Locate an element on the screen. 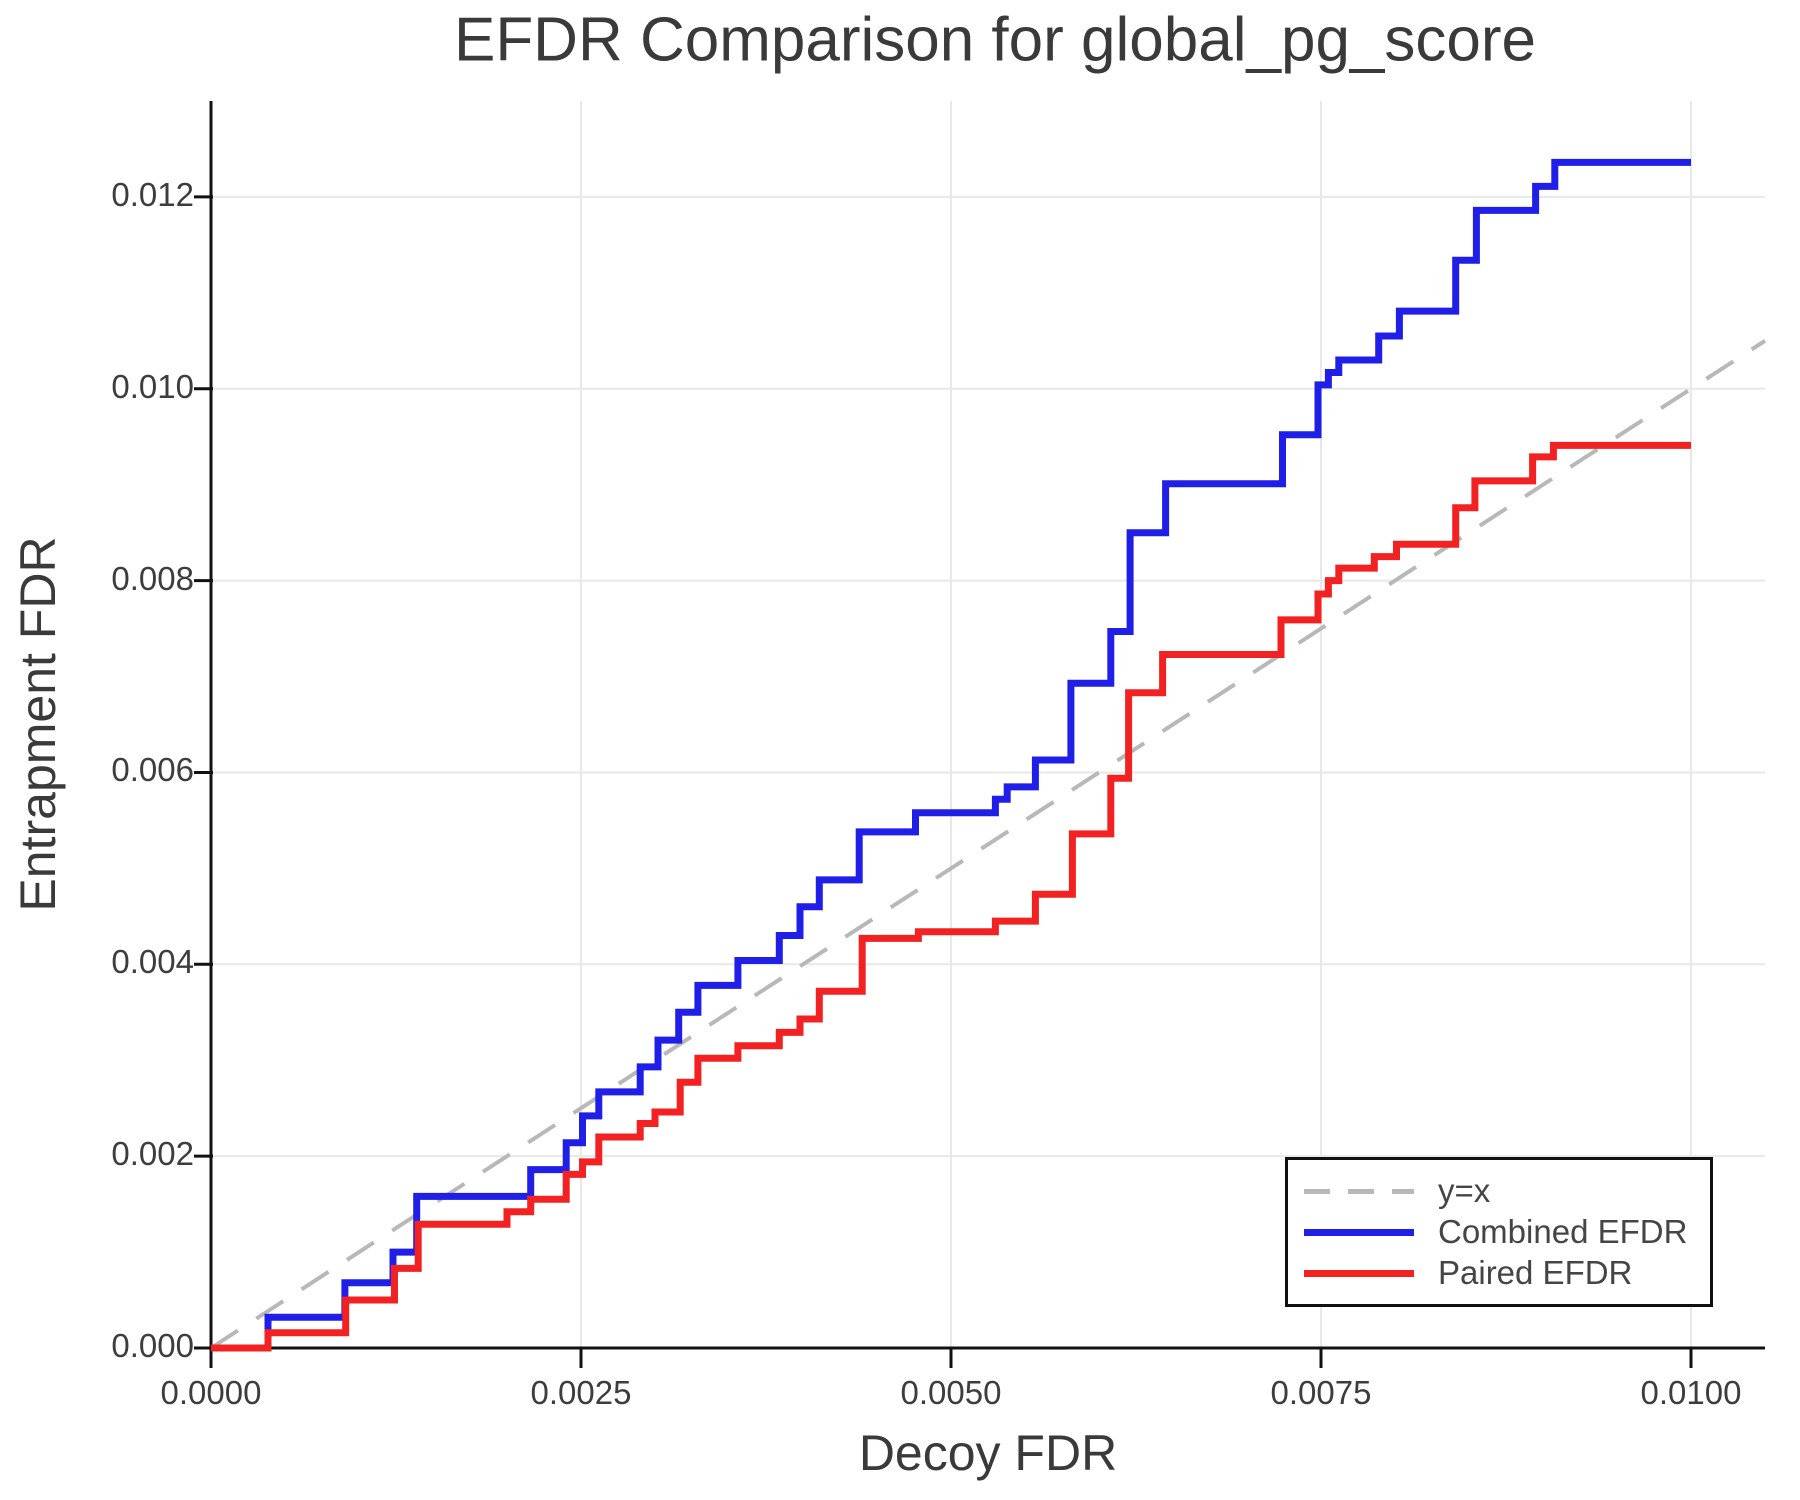 The height and width of the screenshot is (1500, 1800). paired-line-swatch is located at coordinates (1359, 1273).